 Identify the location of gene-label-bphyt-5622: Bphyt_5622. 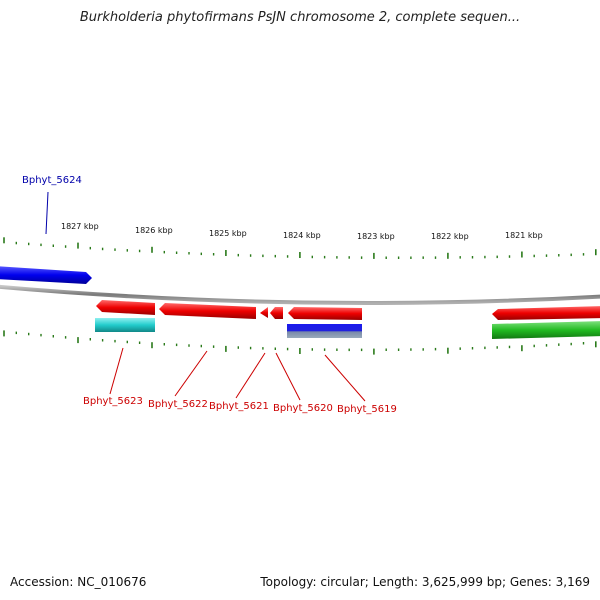
(178, 404).